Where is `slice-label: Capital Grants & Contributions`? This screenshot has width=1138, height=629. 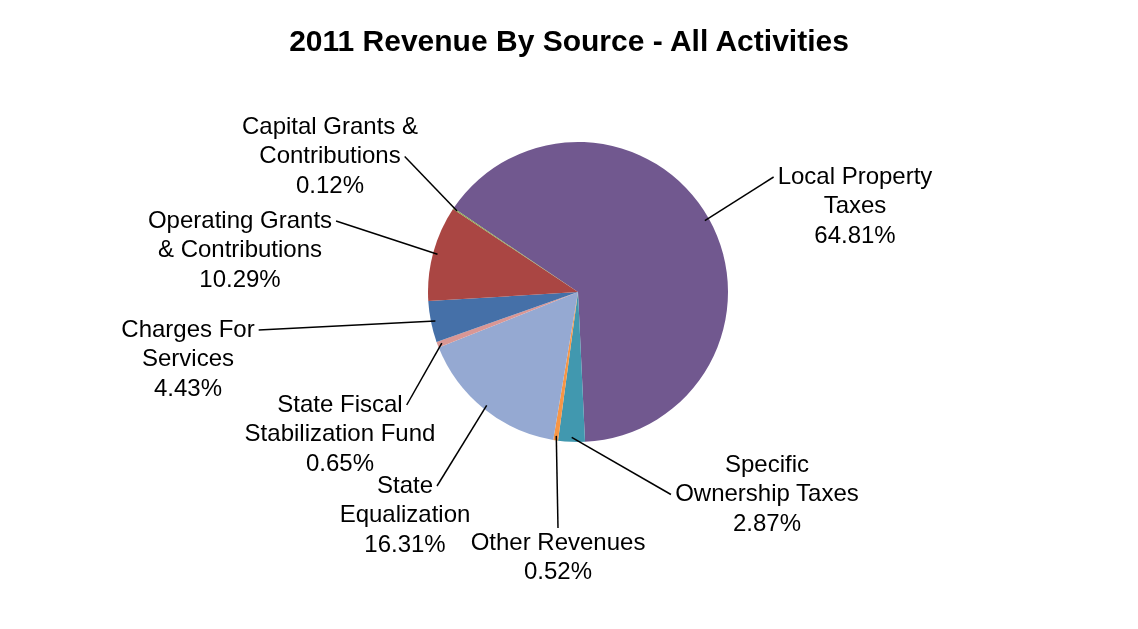 slice-label: Capital Grants & Contributions is located at coordinates (330, 140).